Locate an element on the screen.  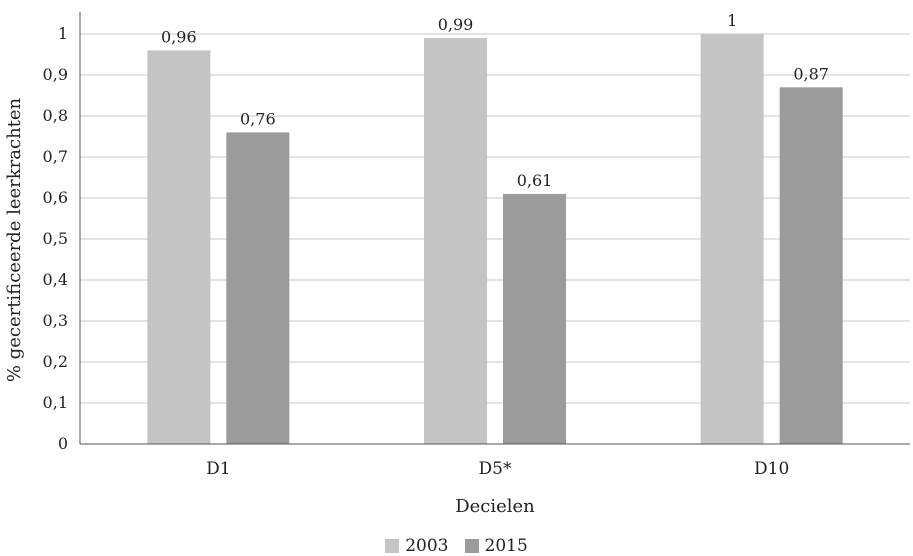
bar-2003-D1 is located at coordinates (179, 247).